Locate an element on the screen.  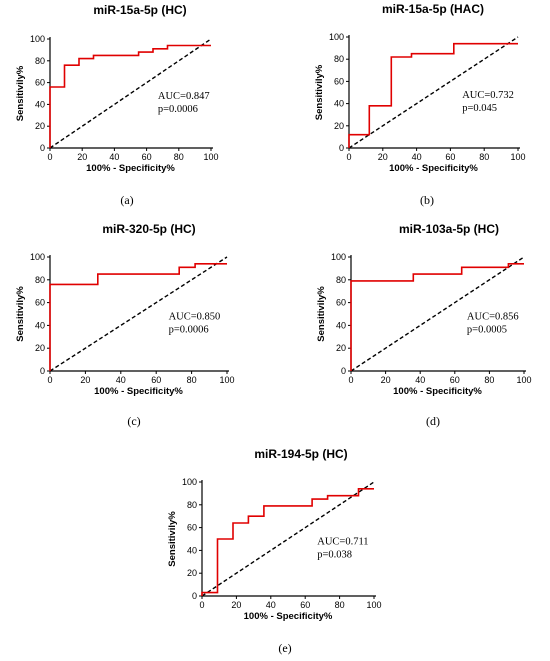
auc-annotation: AUC=0.856 is located at coordinates (493, 317).